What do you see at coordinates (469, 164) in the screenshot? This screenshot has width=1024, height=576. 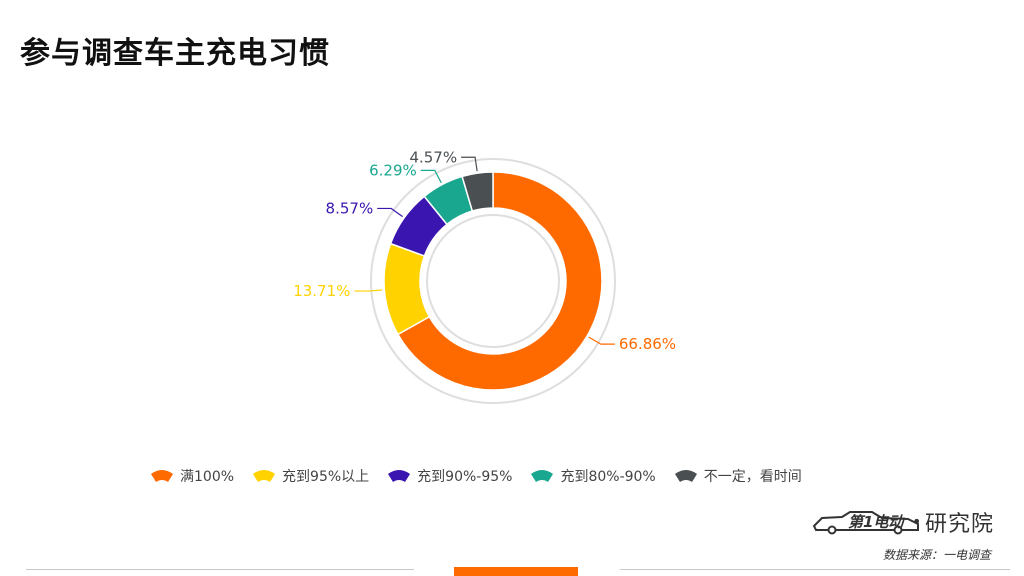 I see `leader-line-not-fixed` at bounding box center [469, 164].